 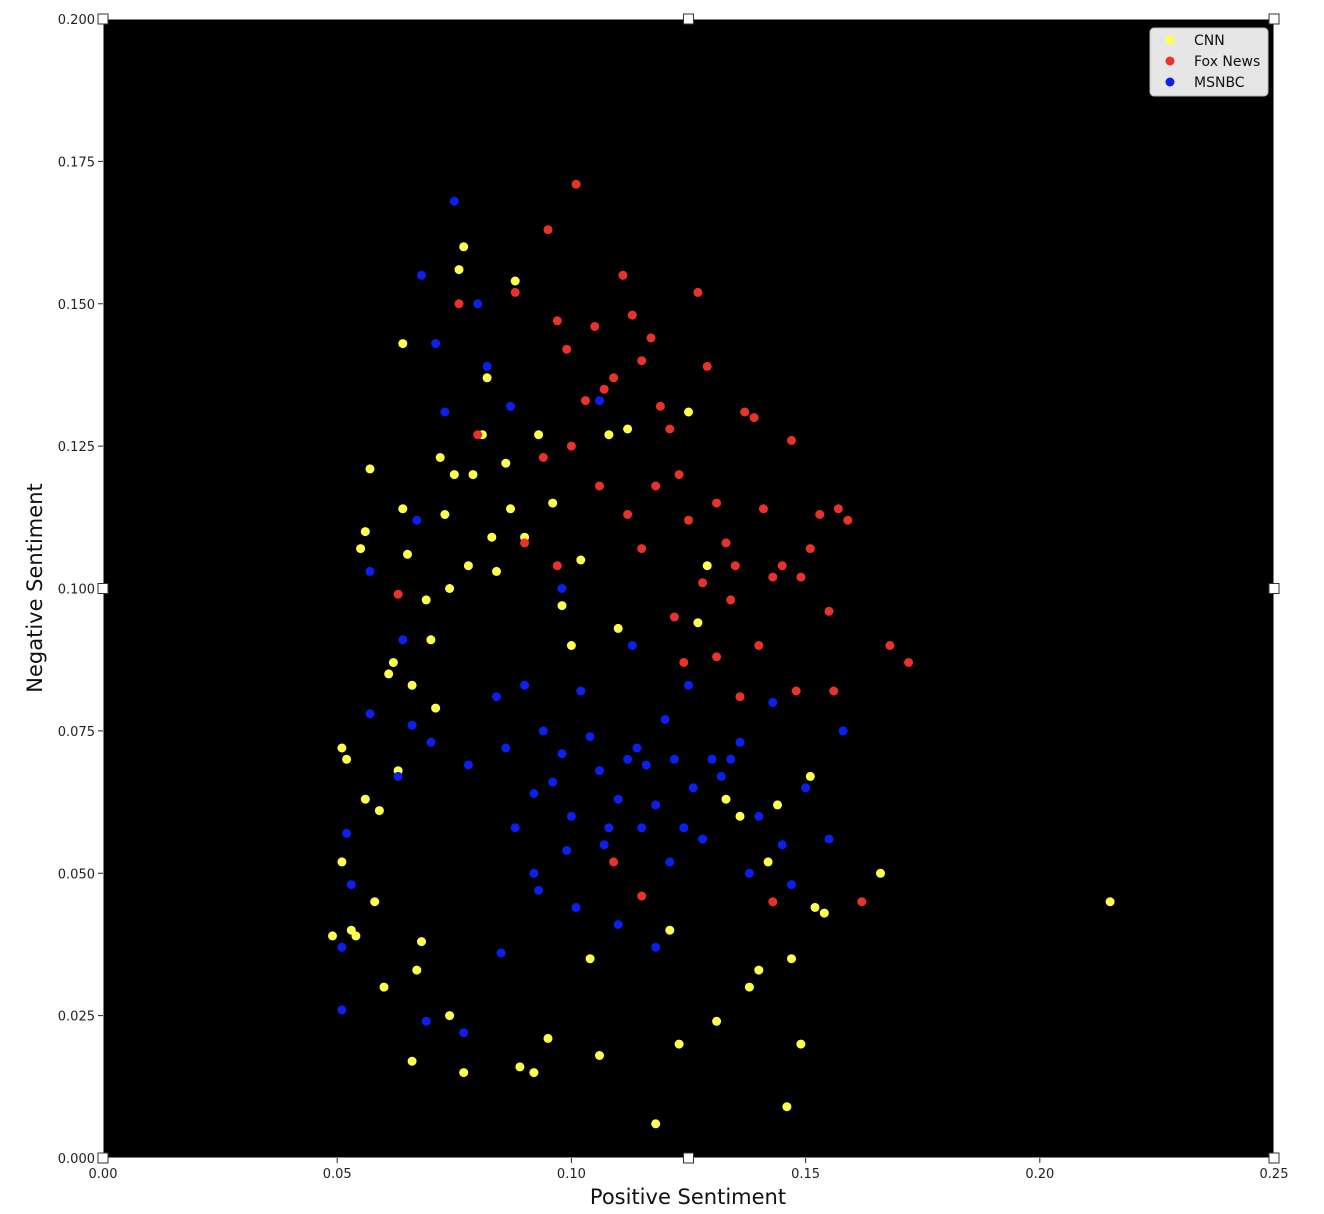 I want to click on y-tick-label: 0.200, so click(x=76, y=20).